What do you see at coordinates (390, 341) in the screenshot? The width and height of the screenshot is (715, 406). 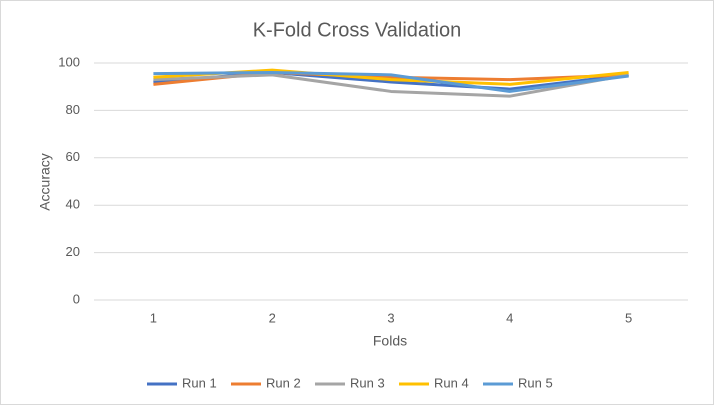 I see `x-axis-label: Folds` at bounding box center [390, 341].